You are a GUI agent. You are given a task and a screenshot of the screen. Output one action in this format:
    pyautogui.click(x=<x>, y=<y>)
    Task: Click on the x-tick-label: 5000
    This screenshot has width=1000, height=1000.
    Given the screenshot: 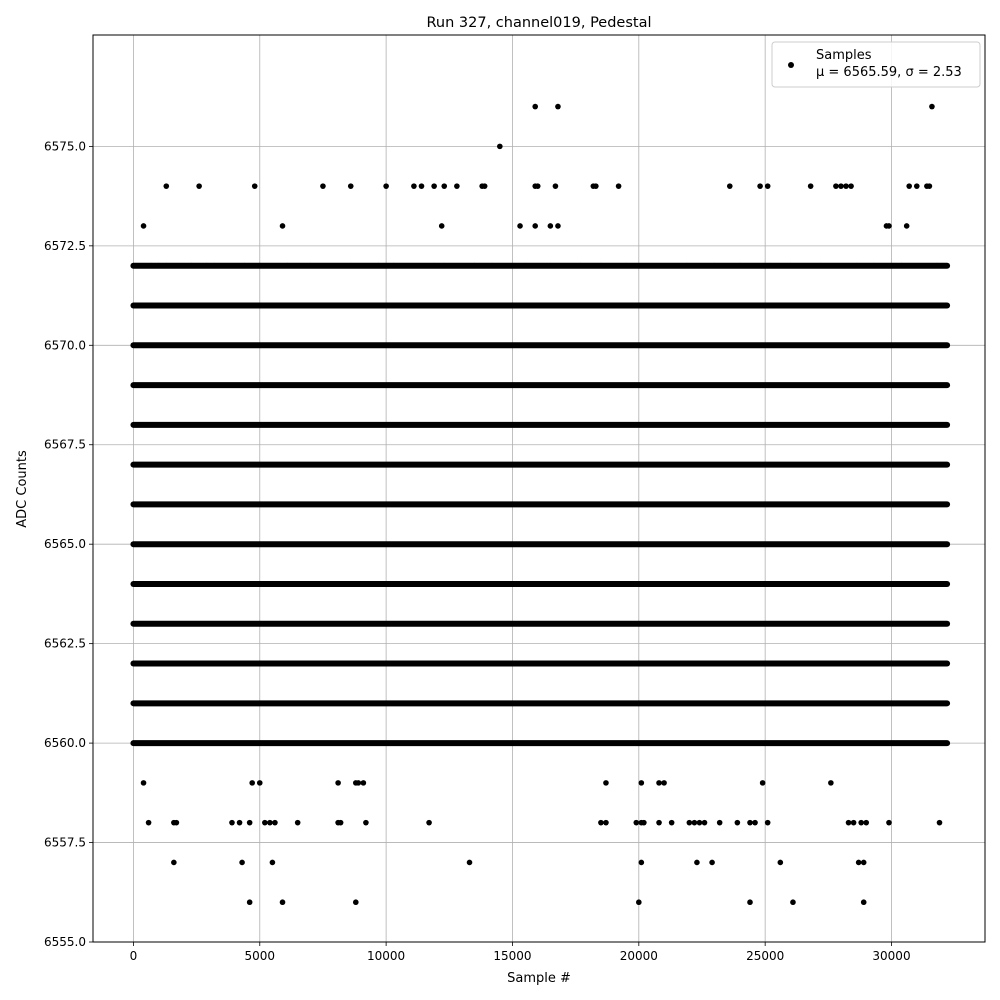 What is the action you would take?
    pyautogui.click(x=260, y=956)
    